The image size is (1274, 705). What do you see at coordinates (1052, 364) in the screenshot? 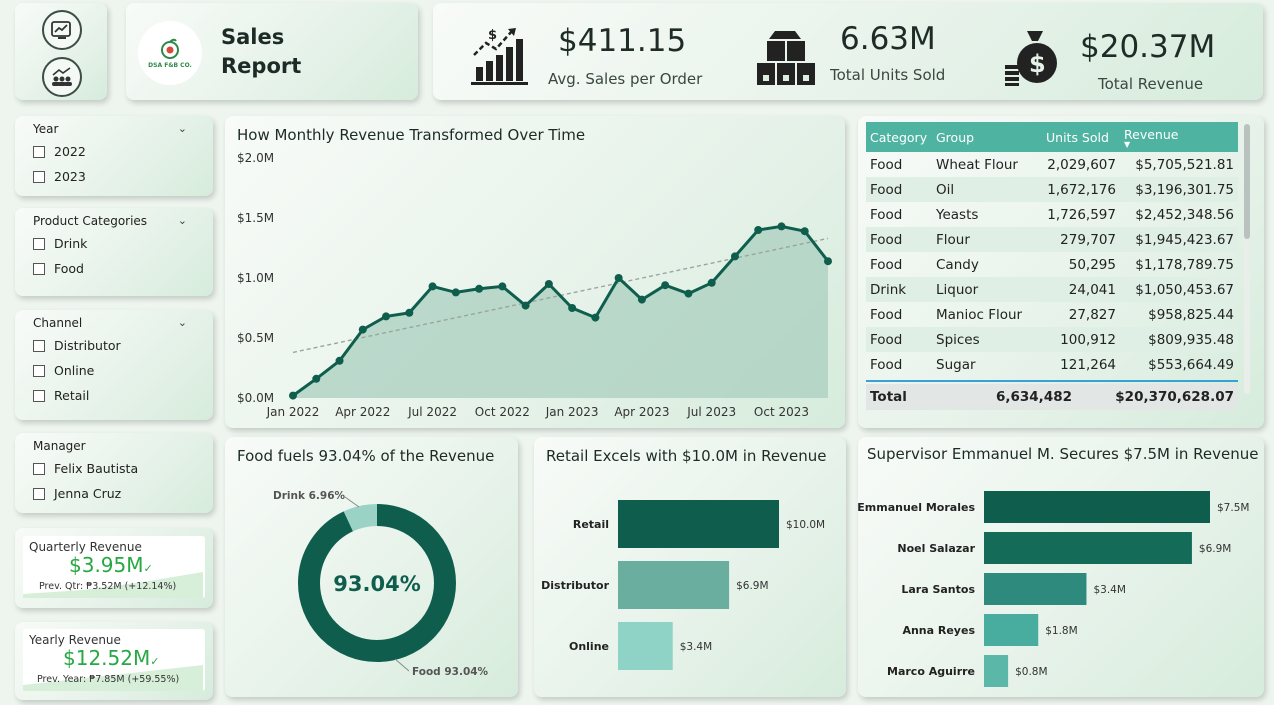
I see `table-row: Food Sugar 121,264 $553,664.49` at bounding box center [1052, 364].